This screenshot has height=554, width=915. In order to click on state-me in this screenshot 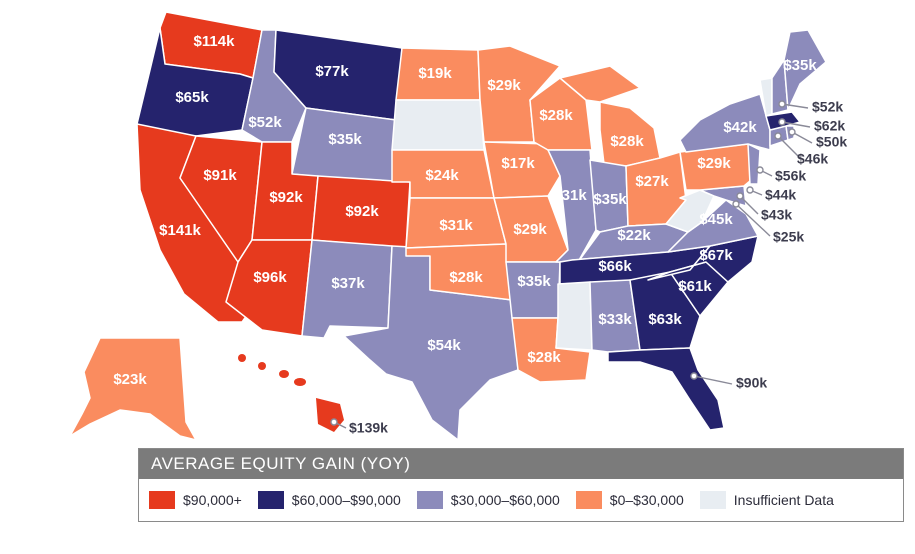, I will do `click(805, 70)`.